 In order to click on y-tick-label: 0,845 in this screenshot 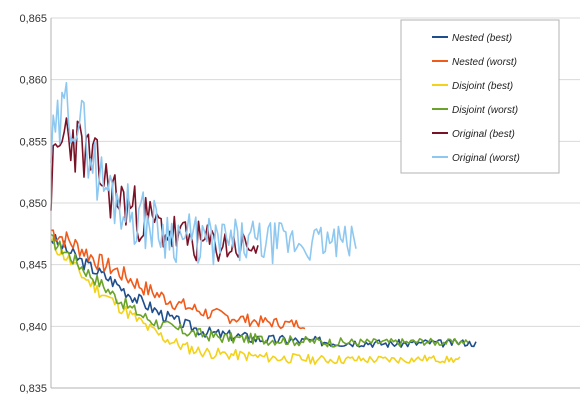, I will do `click(33, 266)`.